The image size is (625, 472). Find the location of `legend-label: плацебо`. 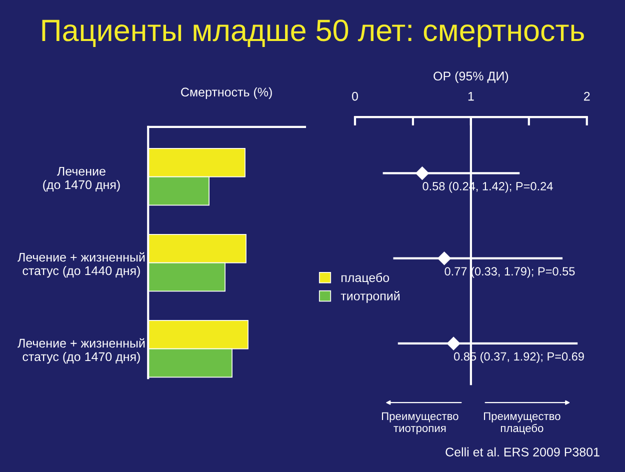

legend-label: плацебо is located at coordinates (366, 278).